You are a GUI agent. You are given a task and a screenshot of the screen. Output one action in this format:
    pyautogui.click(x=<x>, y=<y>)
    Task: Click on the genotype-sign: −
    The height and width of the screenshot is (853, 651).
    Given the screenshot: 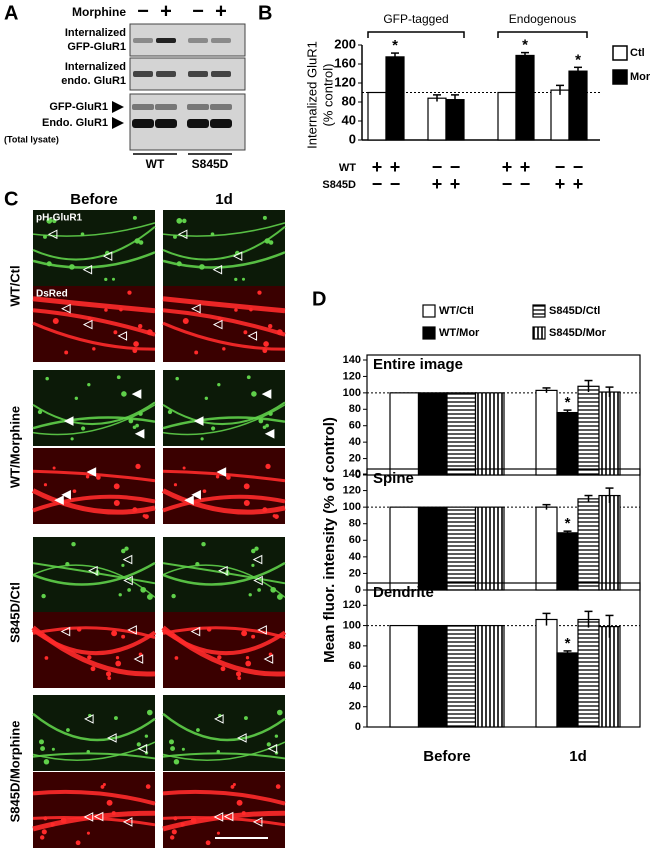 What is the action you would take?
    pyautogui.click(x=525, y=184)
    